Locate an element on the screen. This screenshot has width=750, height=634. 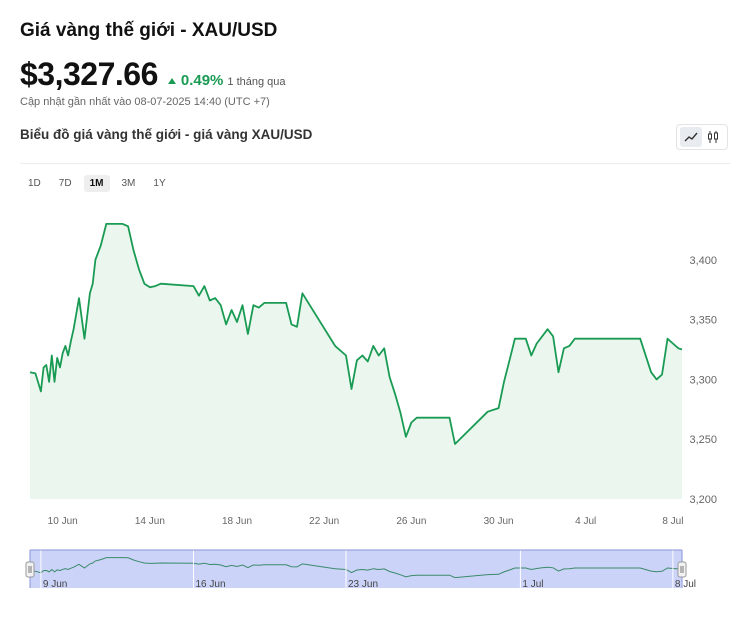
navigator-axis: 9 Jun 16 Jun 23 Jun 1 Jul 8 Jul is located at coordinates (368, 570).